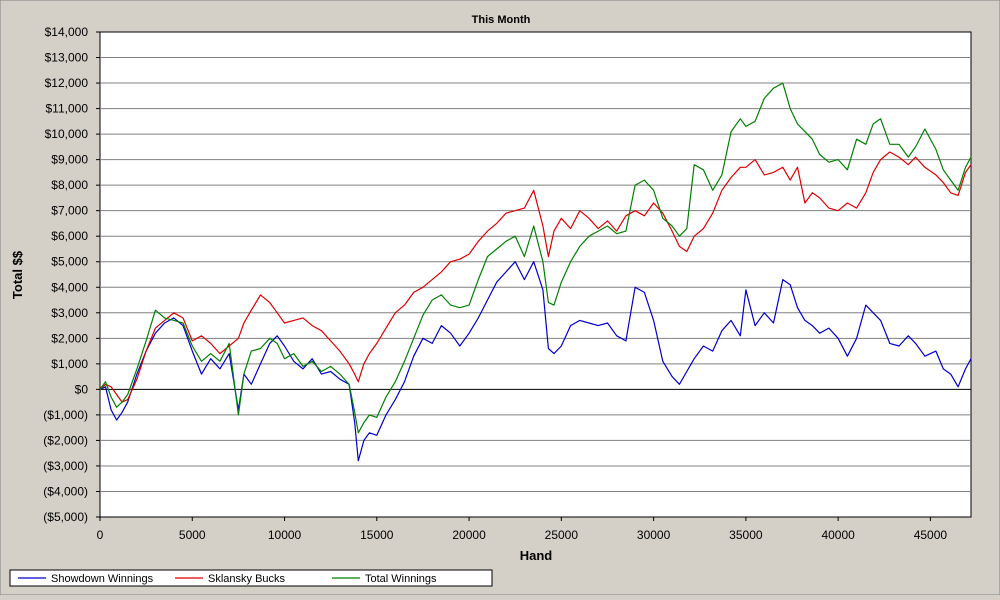  What do you see at coordinates (65, 415) in the screenshot?
I see `y-tick-label: ($1,000)` at bounding box center [65, 415].